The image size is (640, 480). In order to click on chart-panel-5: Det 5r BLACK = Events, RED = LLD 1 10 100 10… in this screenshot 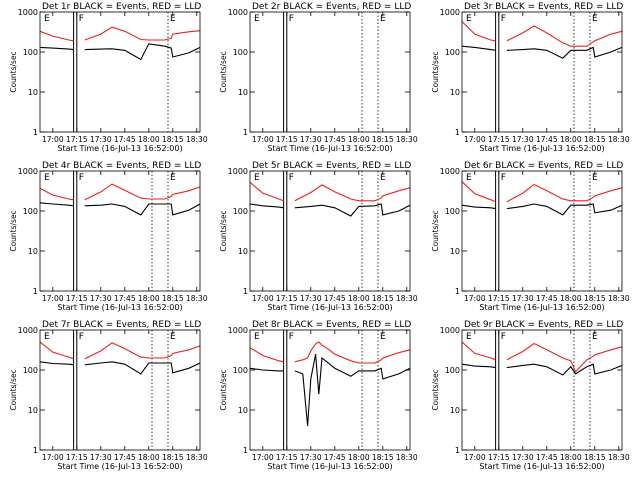, I will do `click(318, 236)`.